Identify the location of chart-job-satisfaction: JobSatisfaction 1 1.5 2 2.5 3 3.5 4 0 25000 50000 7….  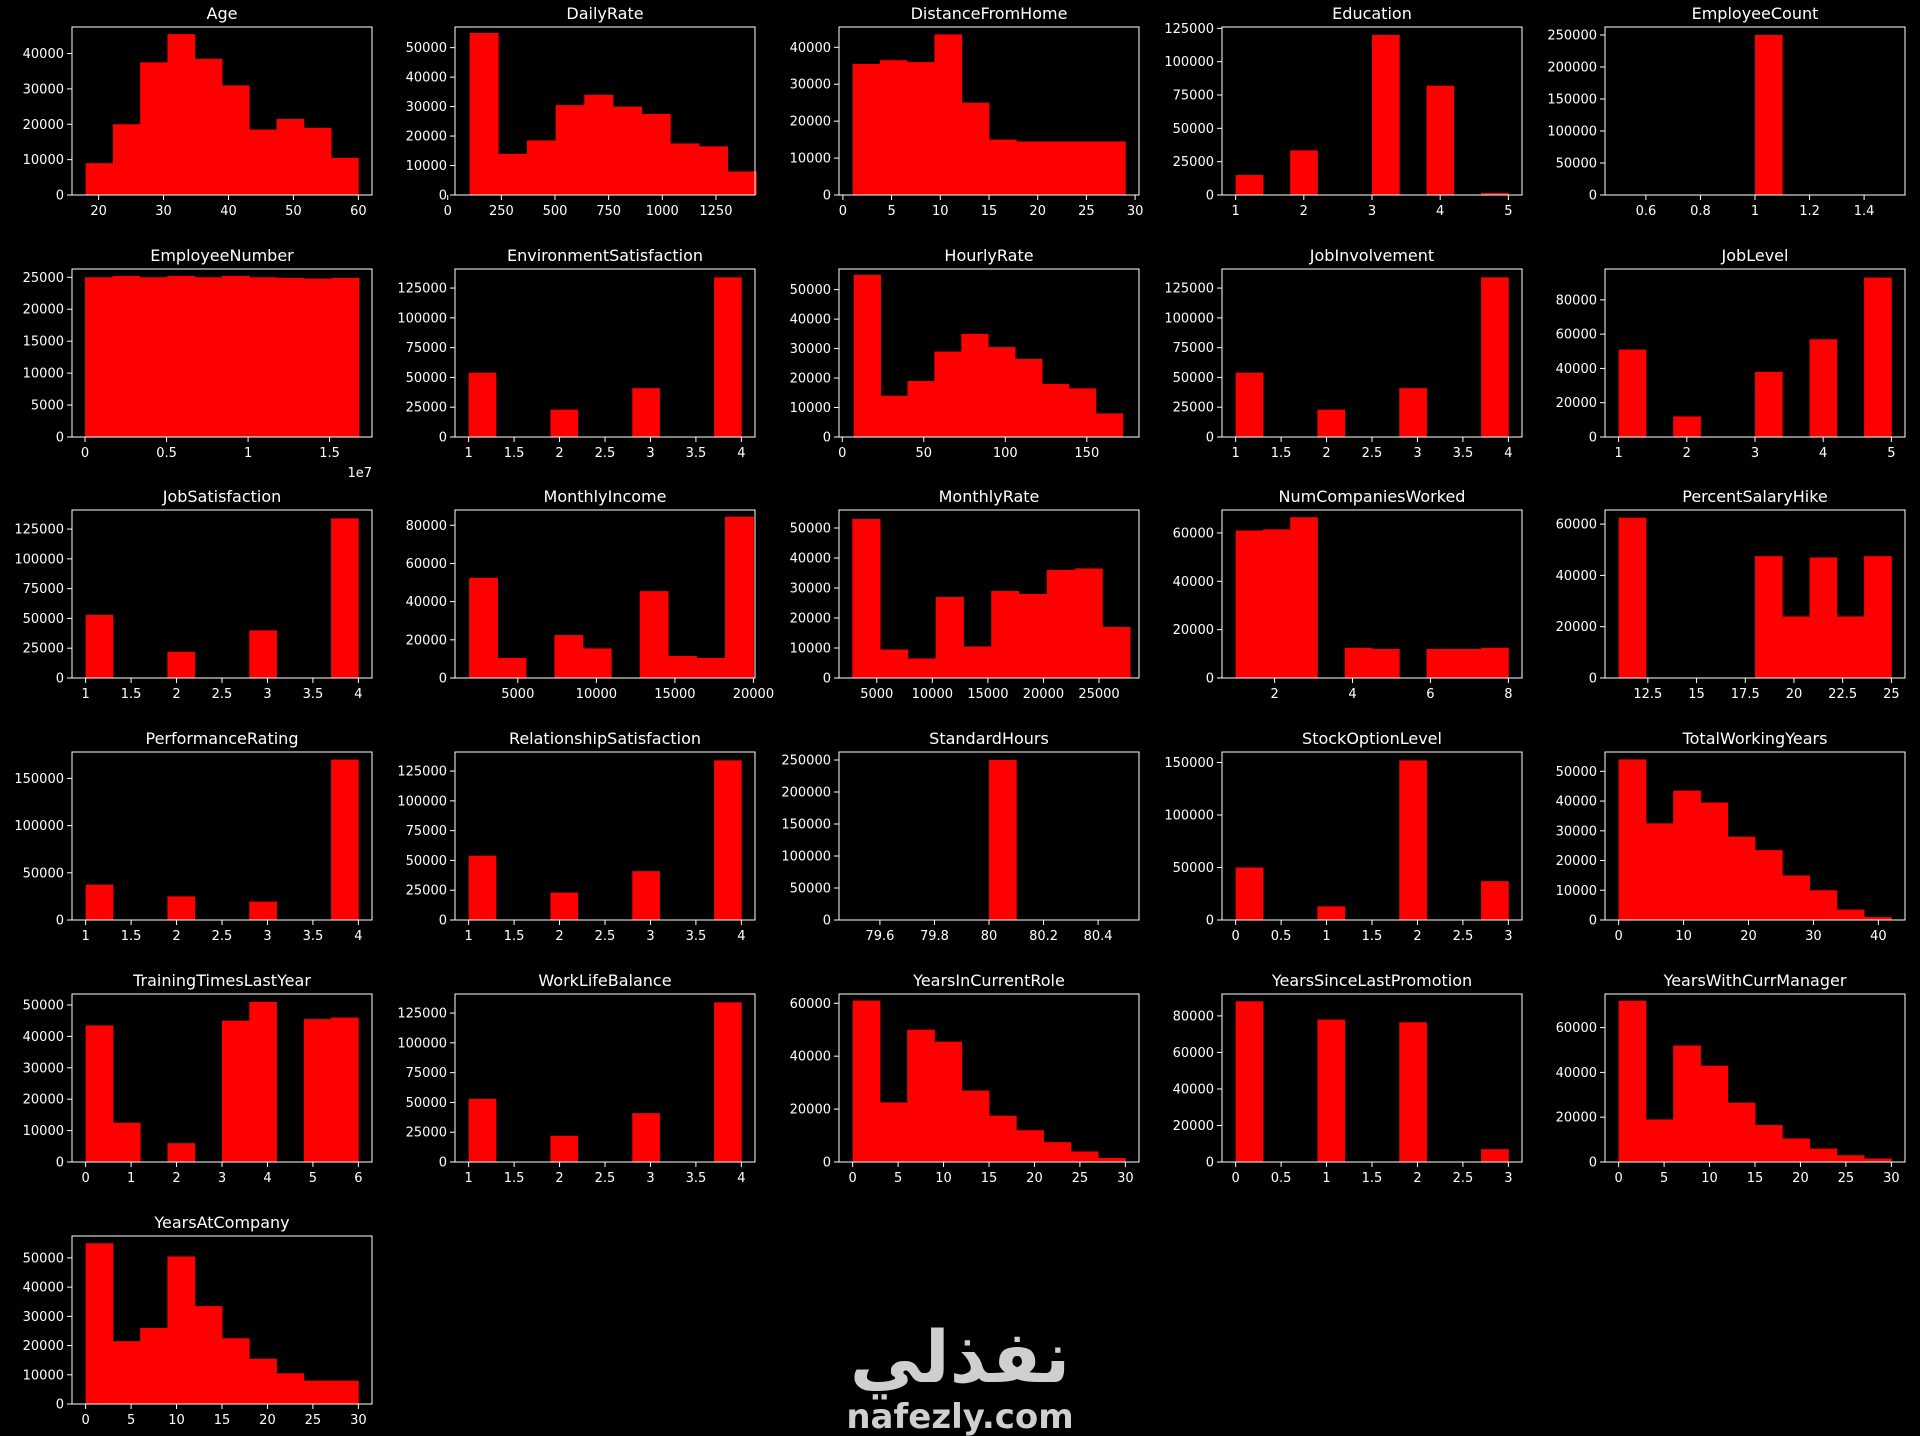
(193, 594).